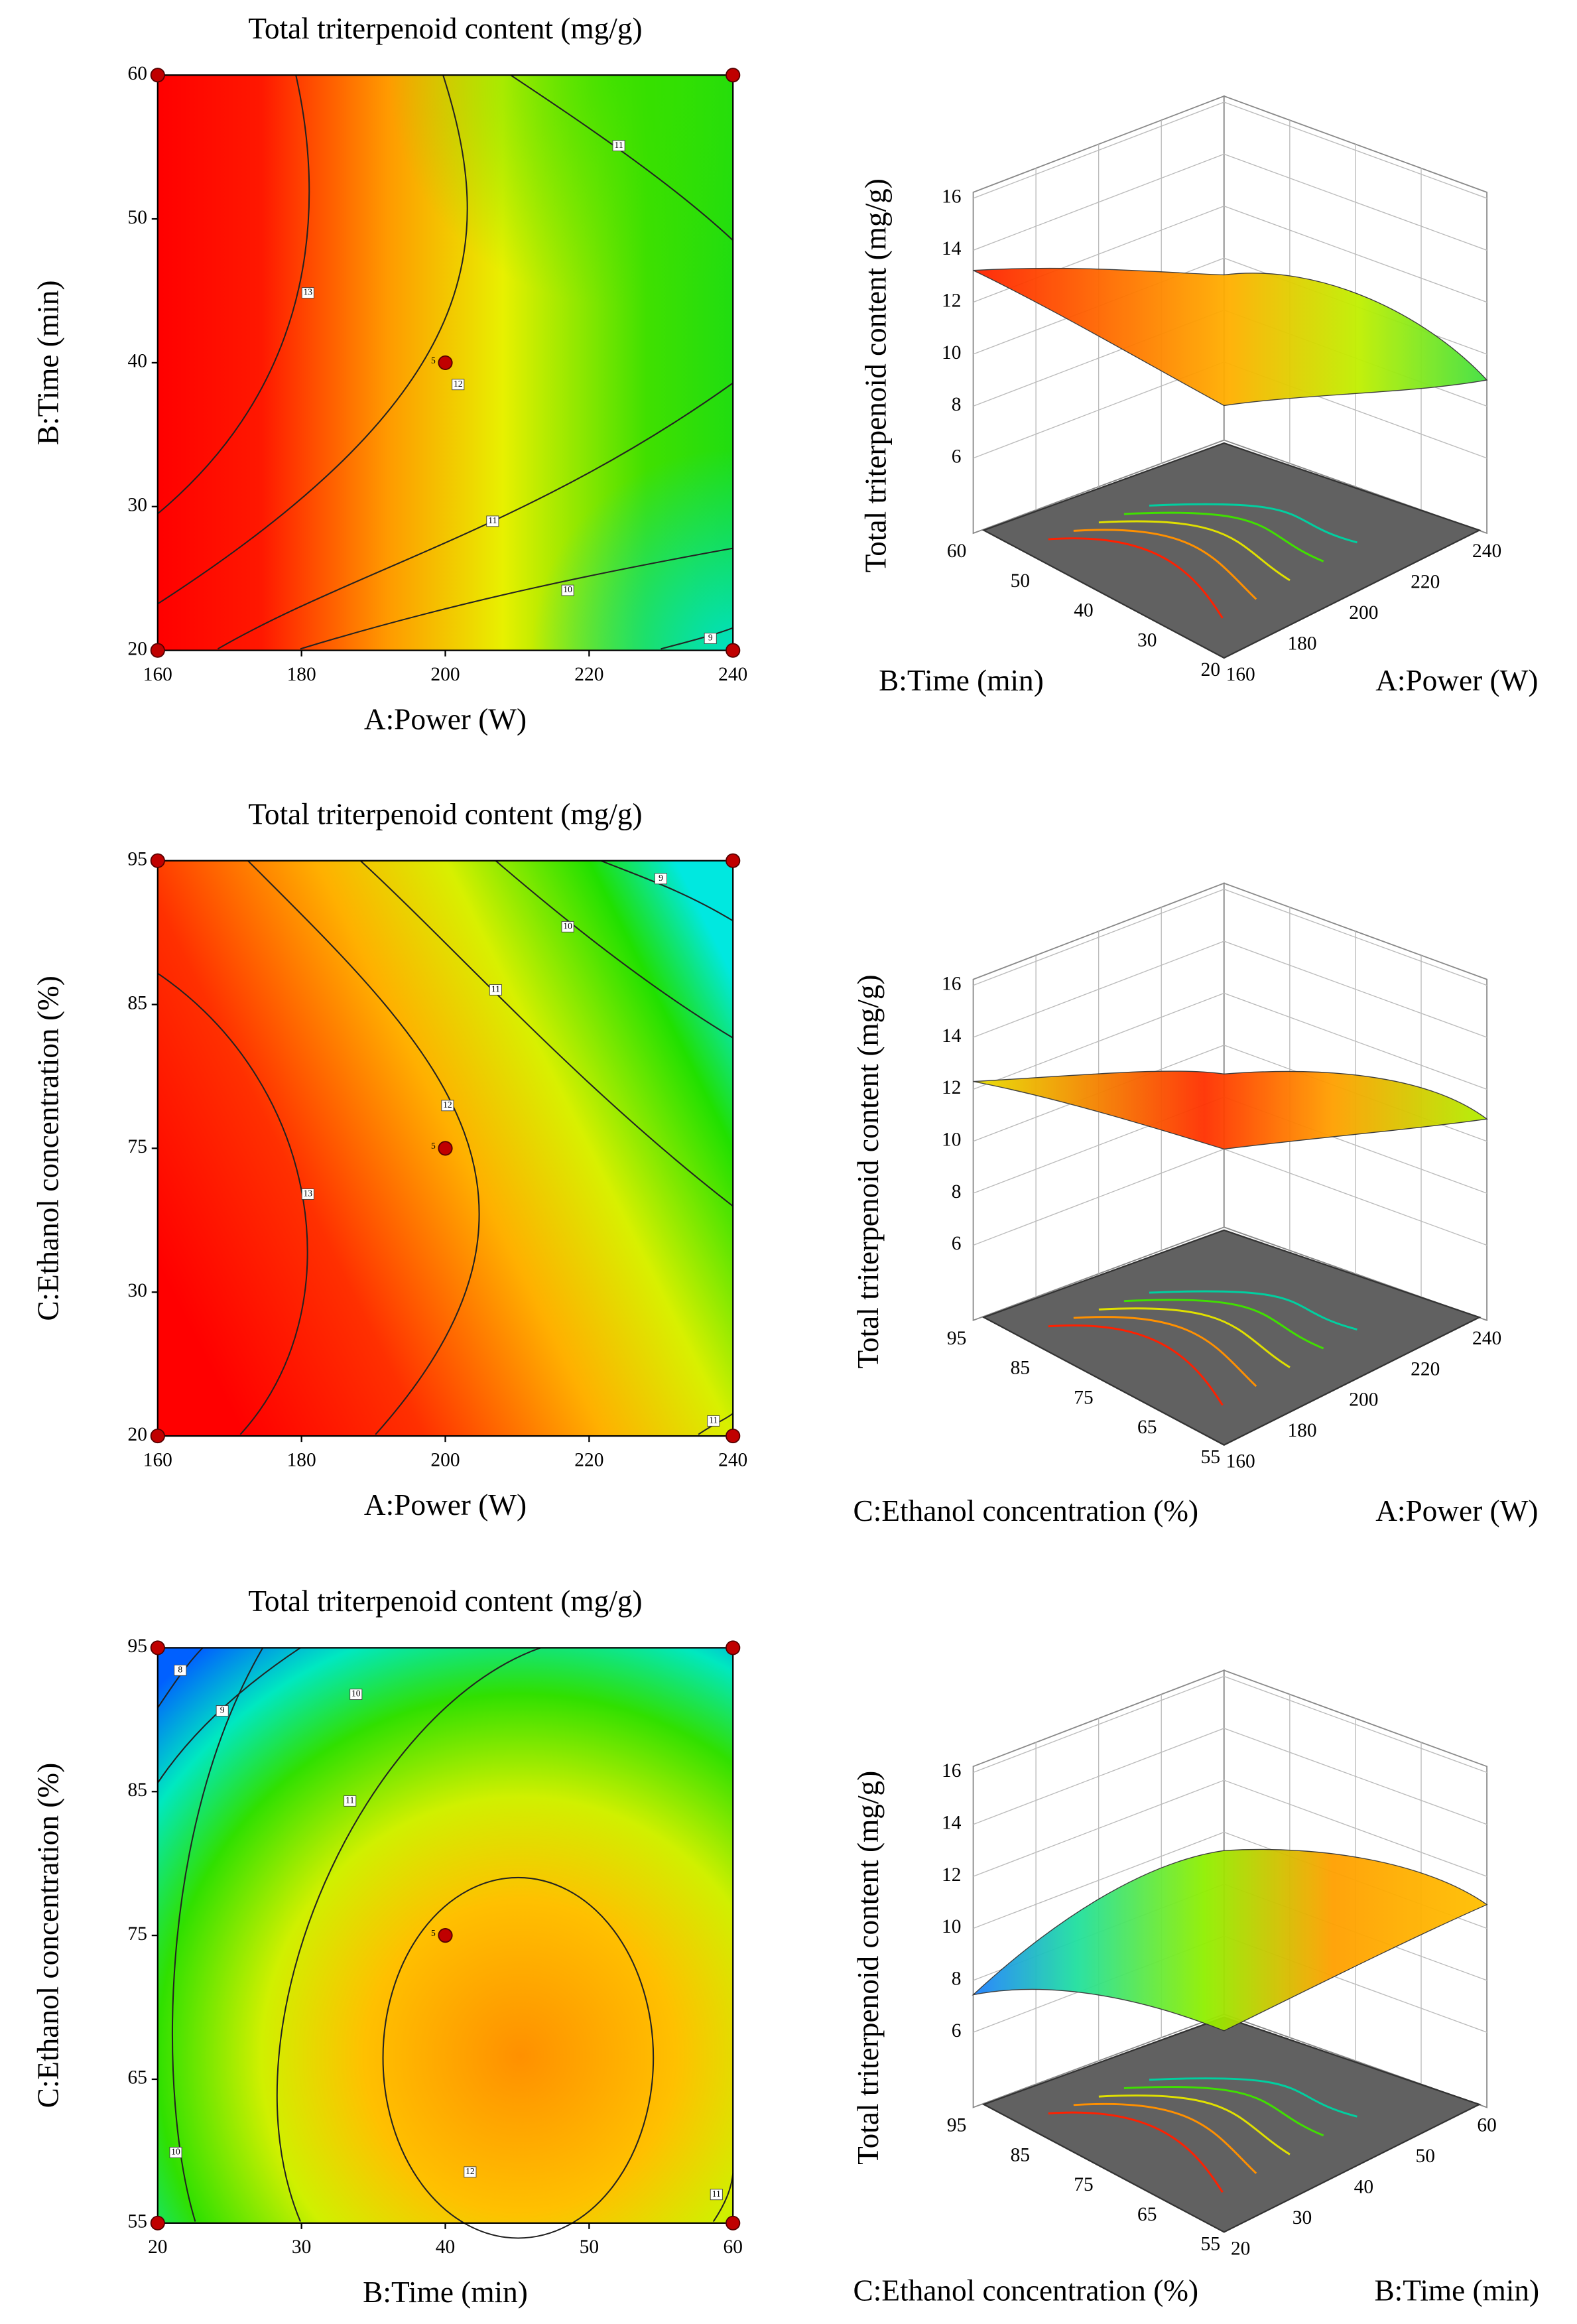 This screenshot has width=1577, height=2324. Describe the element at coordinates (137, 1646) in the screenshot. I see `y-tick-label: 95` at that location.